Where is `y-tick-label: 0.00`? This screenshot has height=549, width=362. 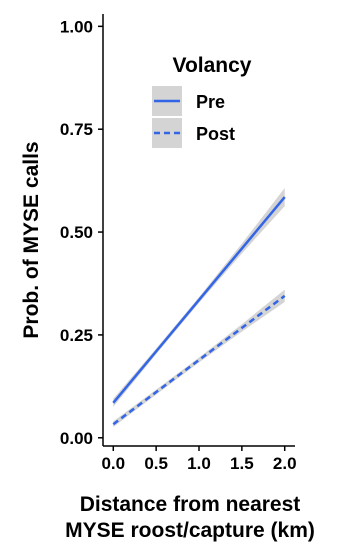
y-tick-label: 0.00 is located at coordinates (76, 438).